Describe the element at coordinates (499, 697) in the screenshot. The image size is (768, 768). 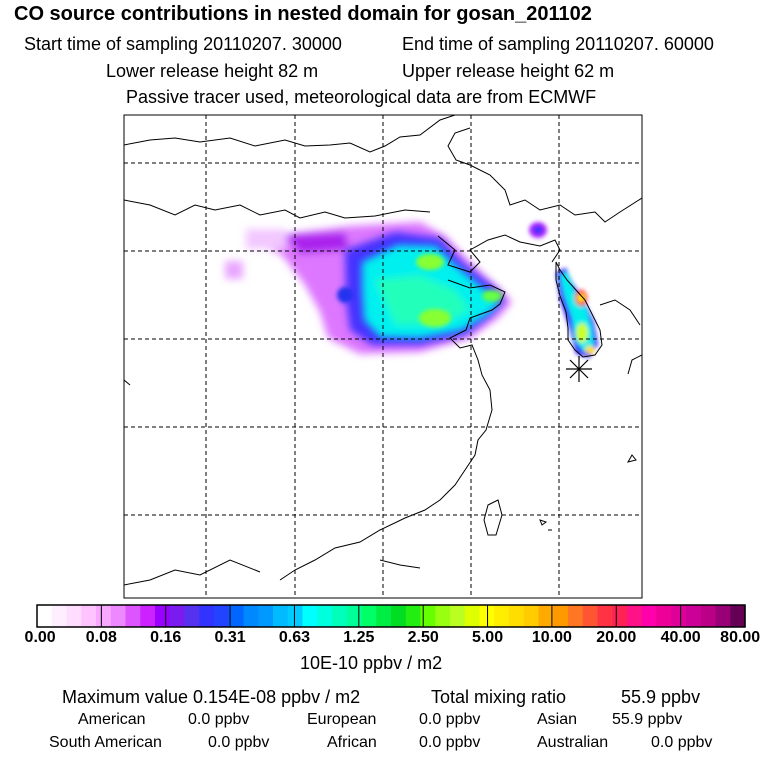
I see `total-mixing-ratio-label: Total mixing ratio` at that location.